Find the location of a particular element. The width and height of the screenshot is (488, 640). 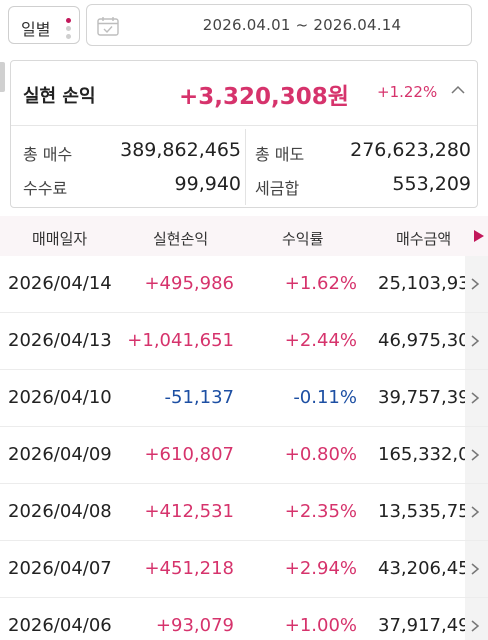

column-header-pl: 실현손익 is located at coordinates (181, 239).